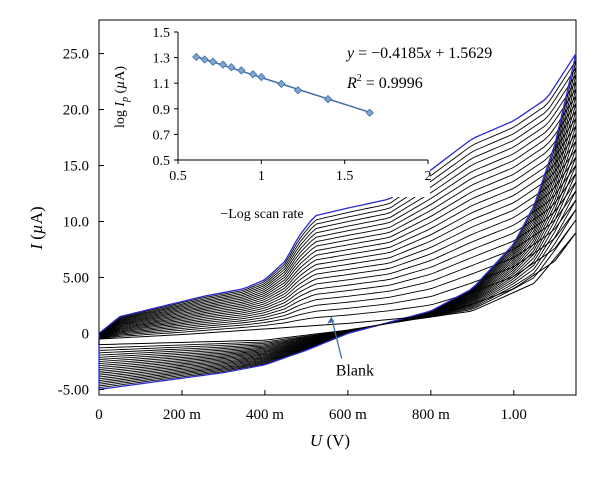 This screenshot has width=600, height=477. What do you see at coordinates (261, 214) in the screenshot?
I see `inset-x-axis-label: −Log scan rate` at bounding box center [261, 214].